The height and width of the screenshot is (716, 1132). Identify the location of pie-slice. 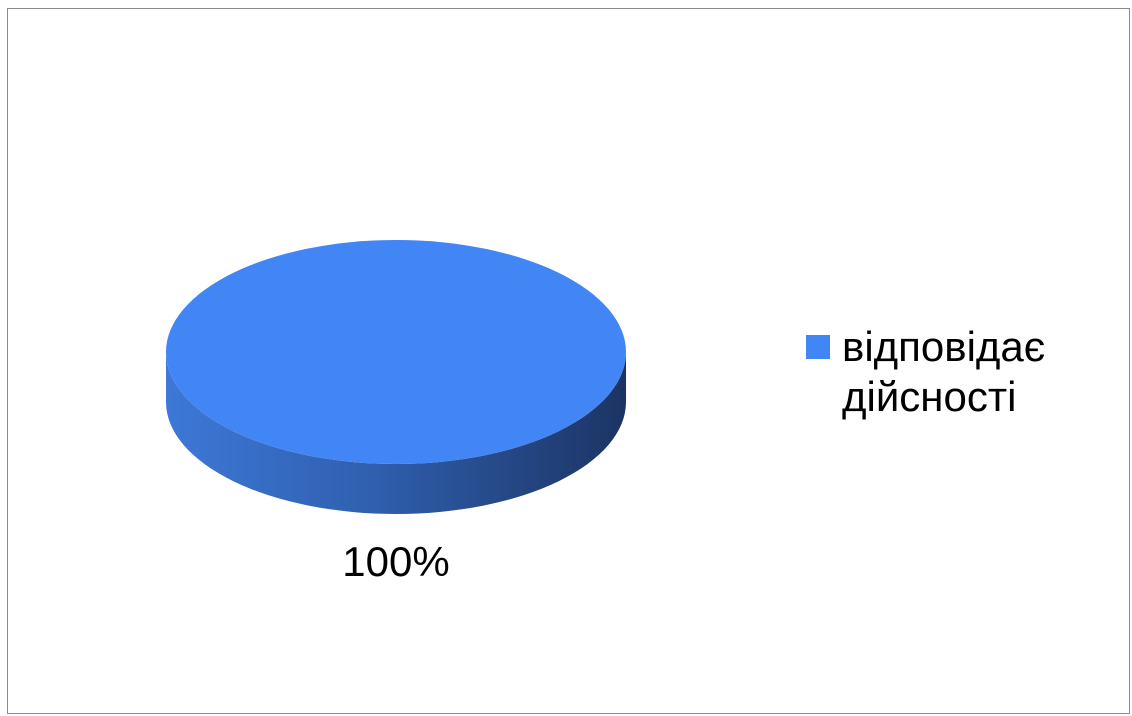
(396, 352).